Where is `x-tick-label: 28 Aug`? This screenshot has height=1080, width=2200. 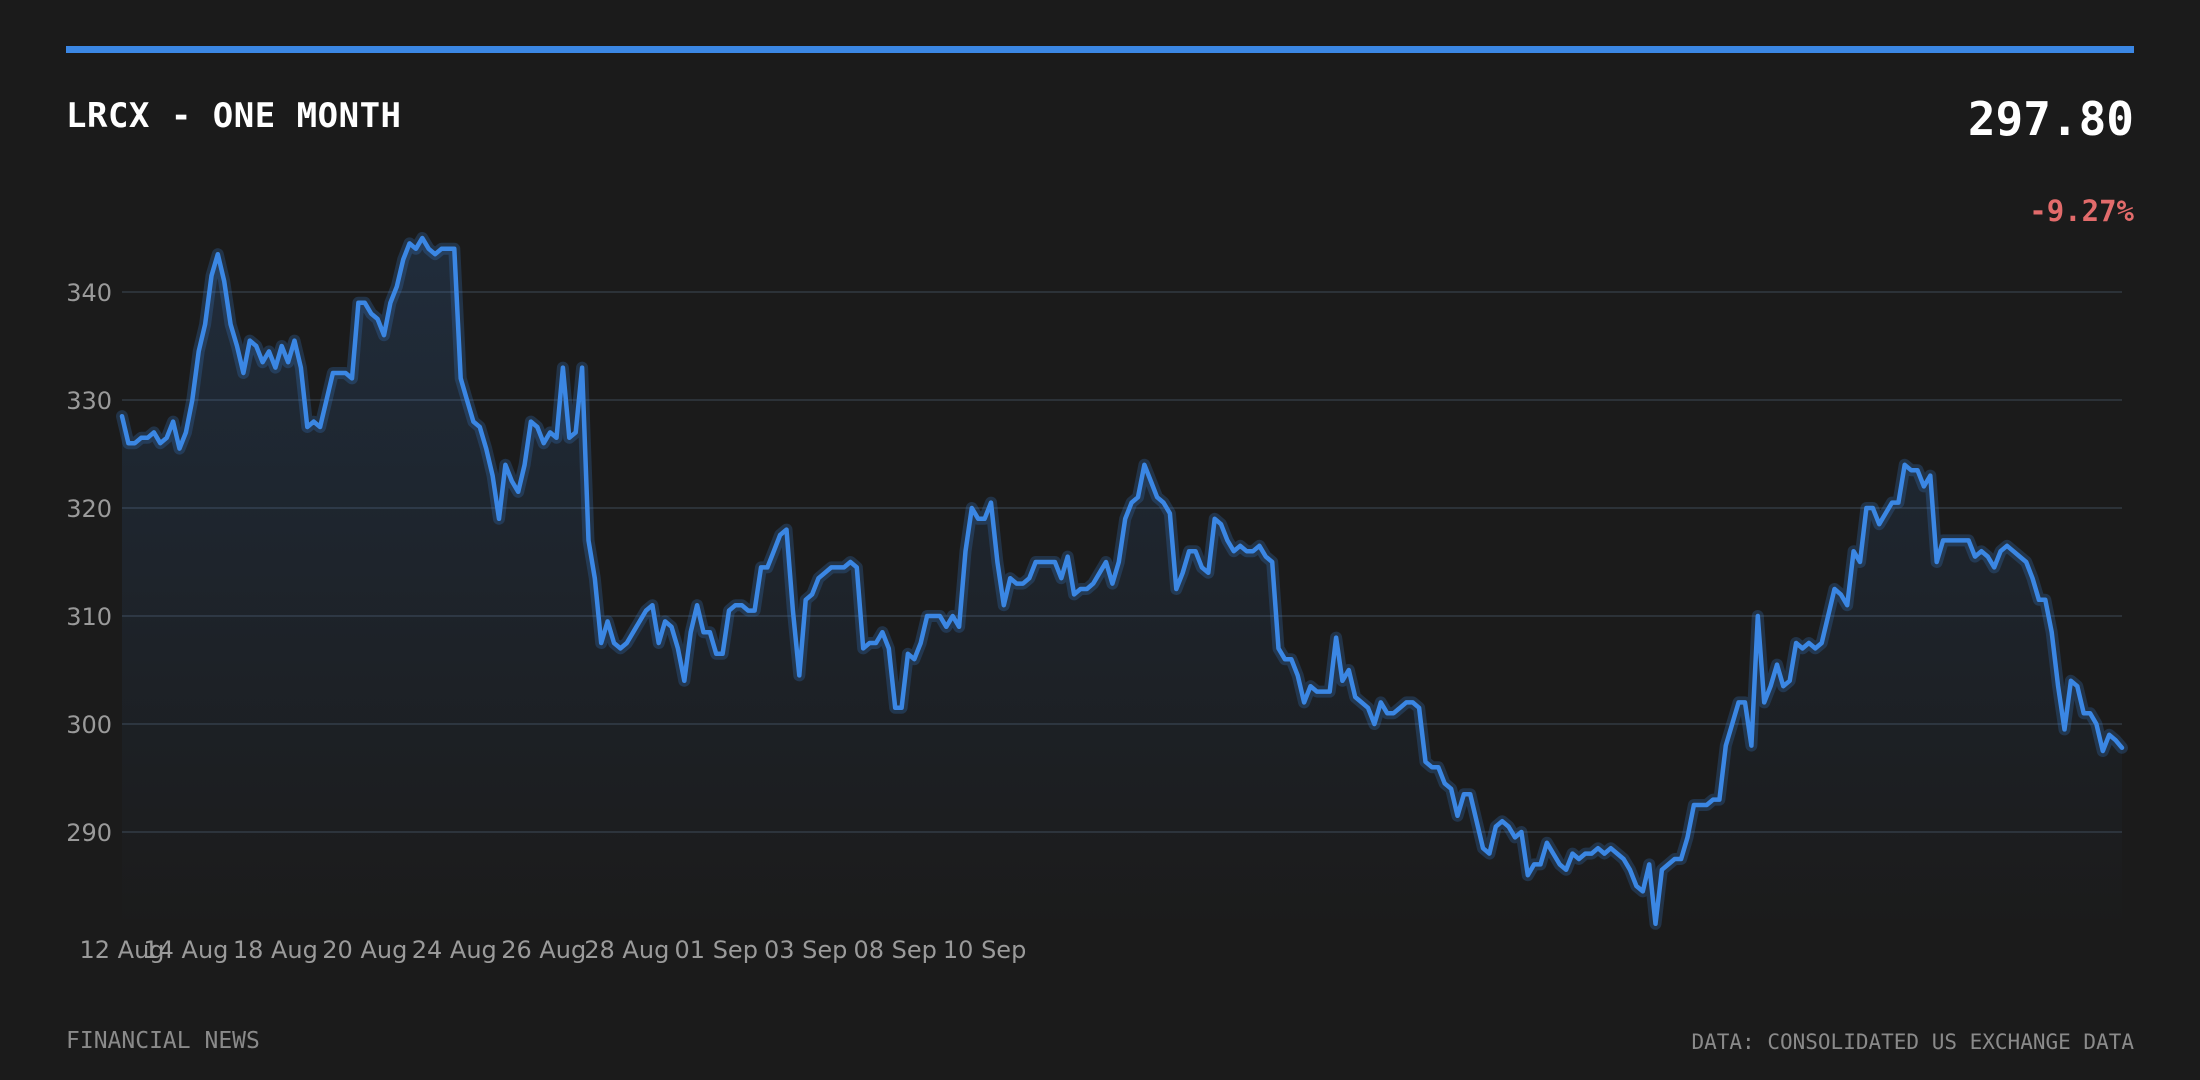 x-tick-label: 28 Aug is located at coordinates (626, 950).